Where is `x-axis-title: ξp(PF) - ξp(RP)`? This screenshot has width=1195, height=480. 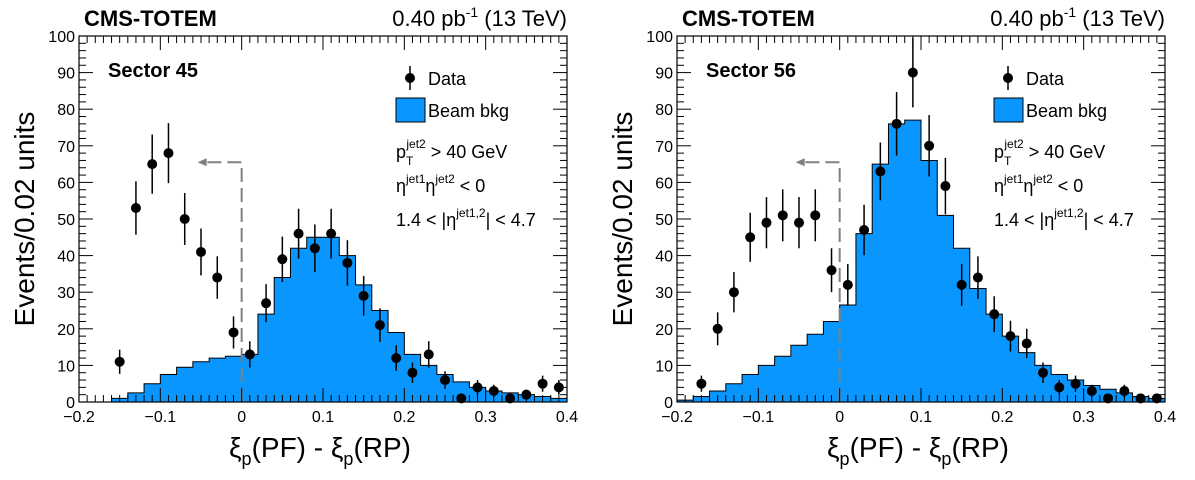 x-axis-title: ξp(PF) - ξp(RP) is located at coordinates (320, 450).